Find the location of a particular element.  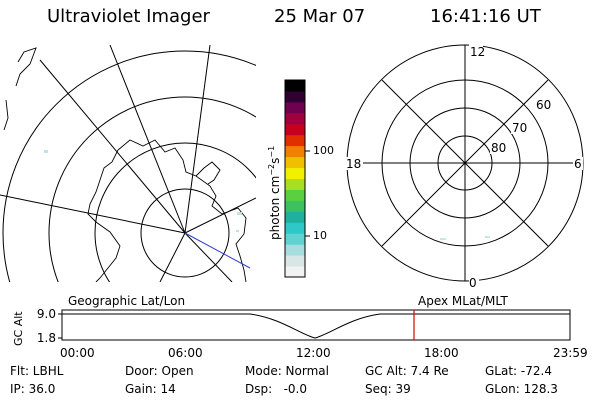

date-label: 25 Mar 07 is located at coordinates (320, 16).